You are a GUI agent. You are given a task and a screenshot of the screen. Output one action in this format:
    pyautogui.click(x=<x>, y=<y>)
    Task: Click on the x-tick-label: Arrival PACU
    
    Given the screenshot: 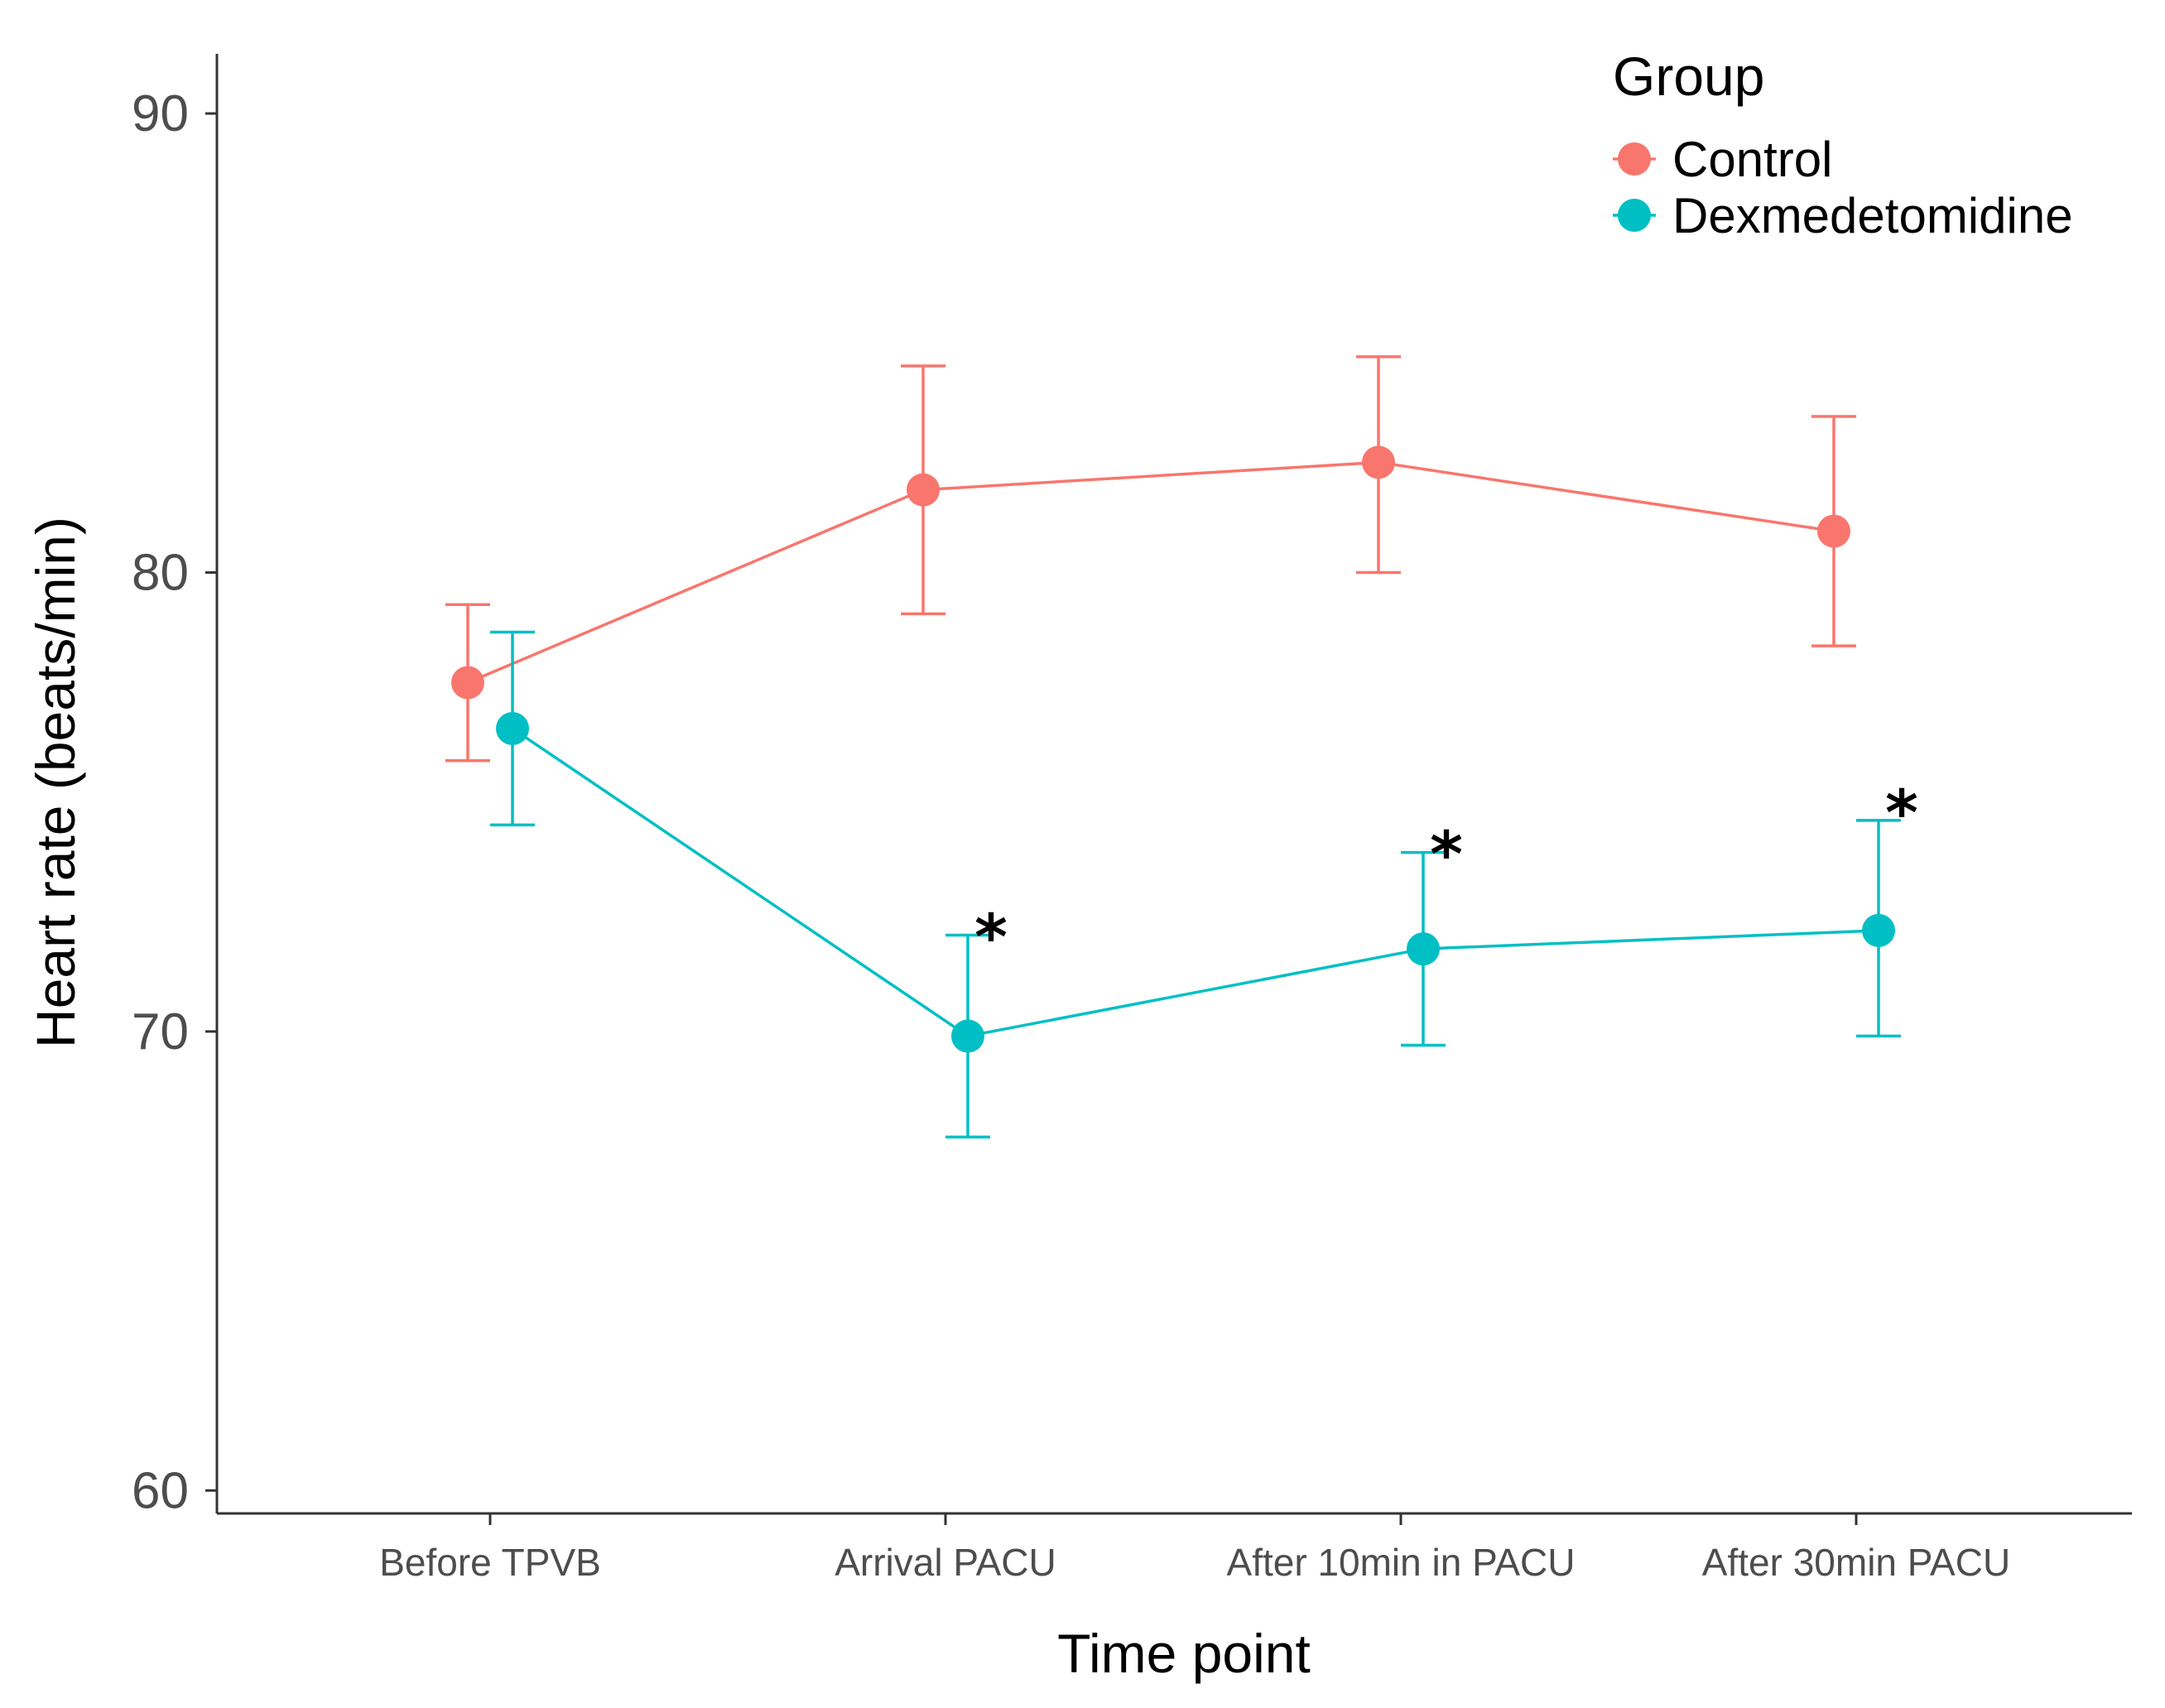 What is the action you would take?
    pyautogui.click(x=945, y=1562)
    